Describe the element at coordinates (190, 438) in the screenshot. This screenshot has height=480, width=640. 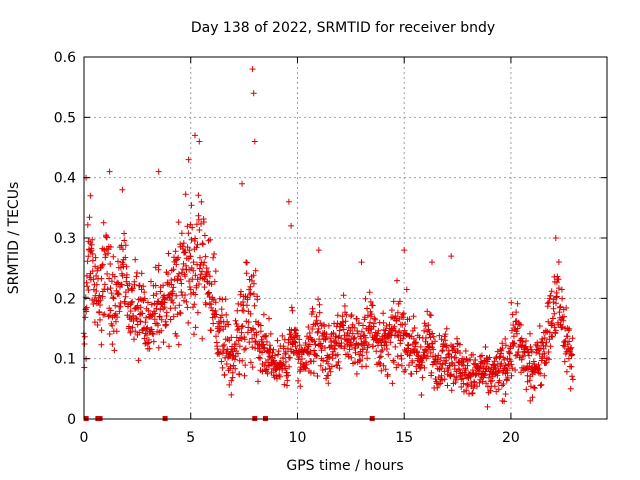
I see `x-tick-label: 5` at that location.